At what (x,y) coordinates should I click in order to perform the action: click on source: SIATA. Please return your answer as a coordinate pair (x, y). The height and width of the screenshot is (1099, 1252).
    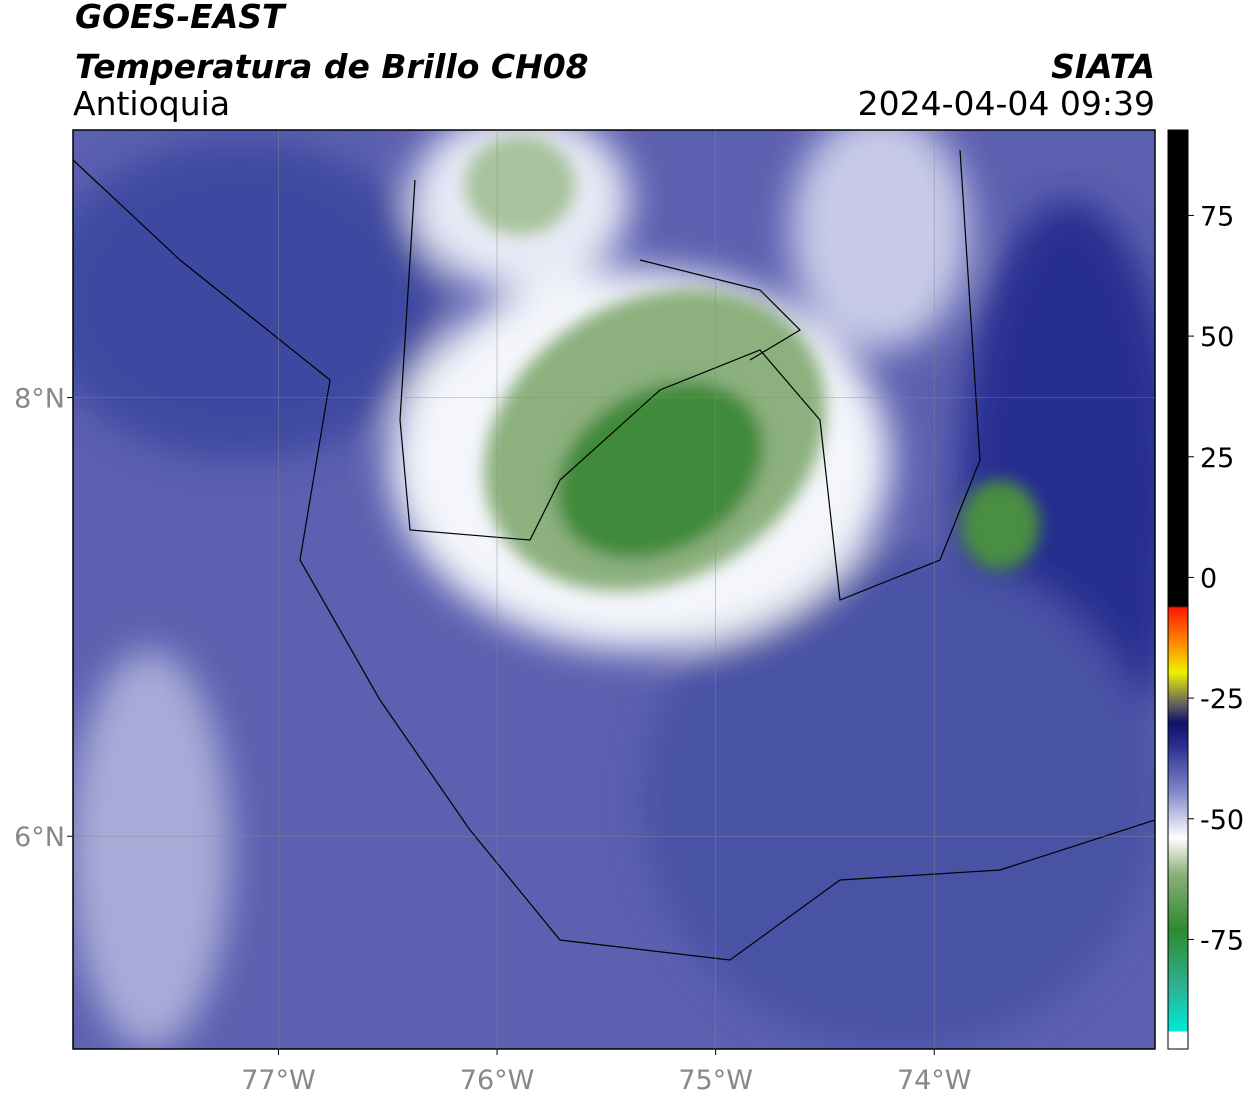
    Looking at the image, I should click on (1103, 66).